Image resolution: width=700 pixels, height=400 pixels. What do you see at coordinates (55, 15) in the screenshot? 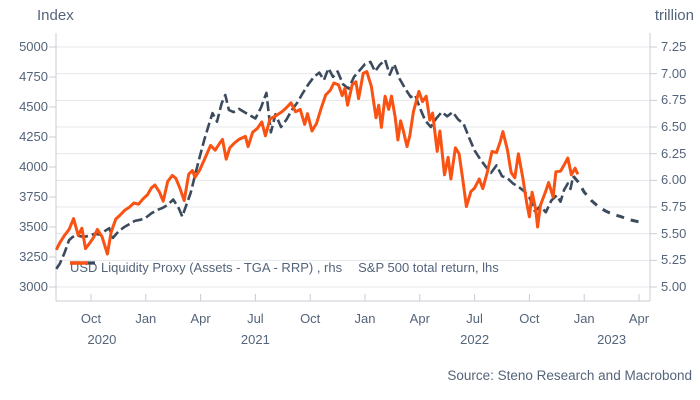
I see `left-axis-title: Index` at bounding box center [55, 15].